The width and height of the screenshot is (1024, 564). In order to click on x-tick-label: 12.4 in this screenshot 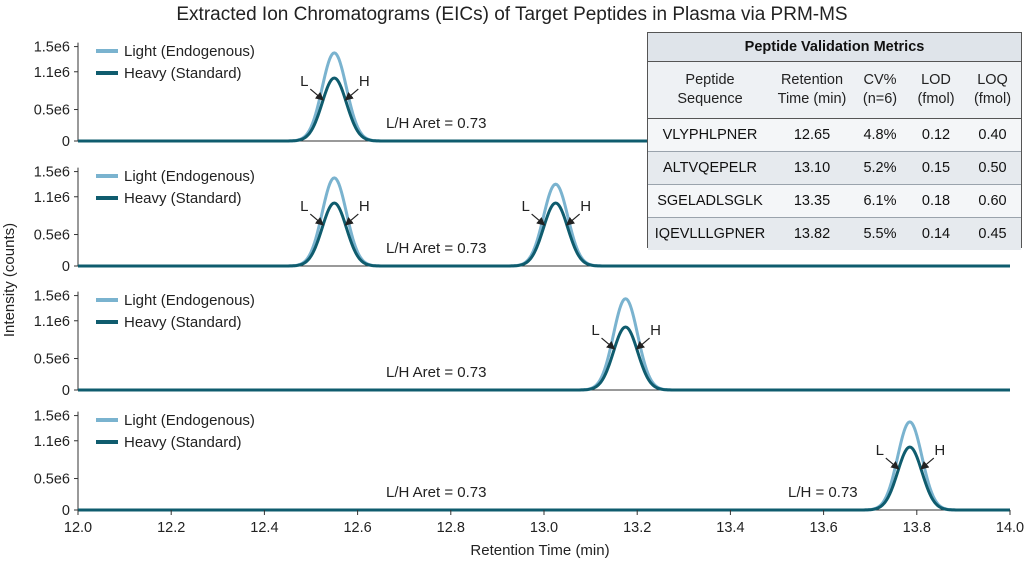, I will do `click(264, 528)`.